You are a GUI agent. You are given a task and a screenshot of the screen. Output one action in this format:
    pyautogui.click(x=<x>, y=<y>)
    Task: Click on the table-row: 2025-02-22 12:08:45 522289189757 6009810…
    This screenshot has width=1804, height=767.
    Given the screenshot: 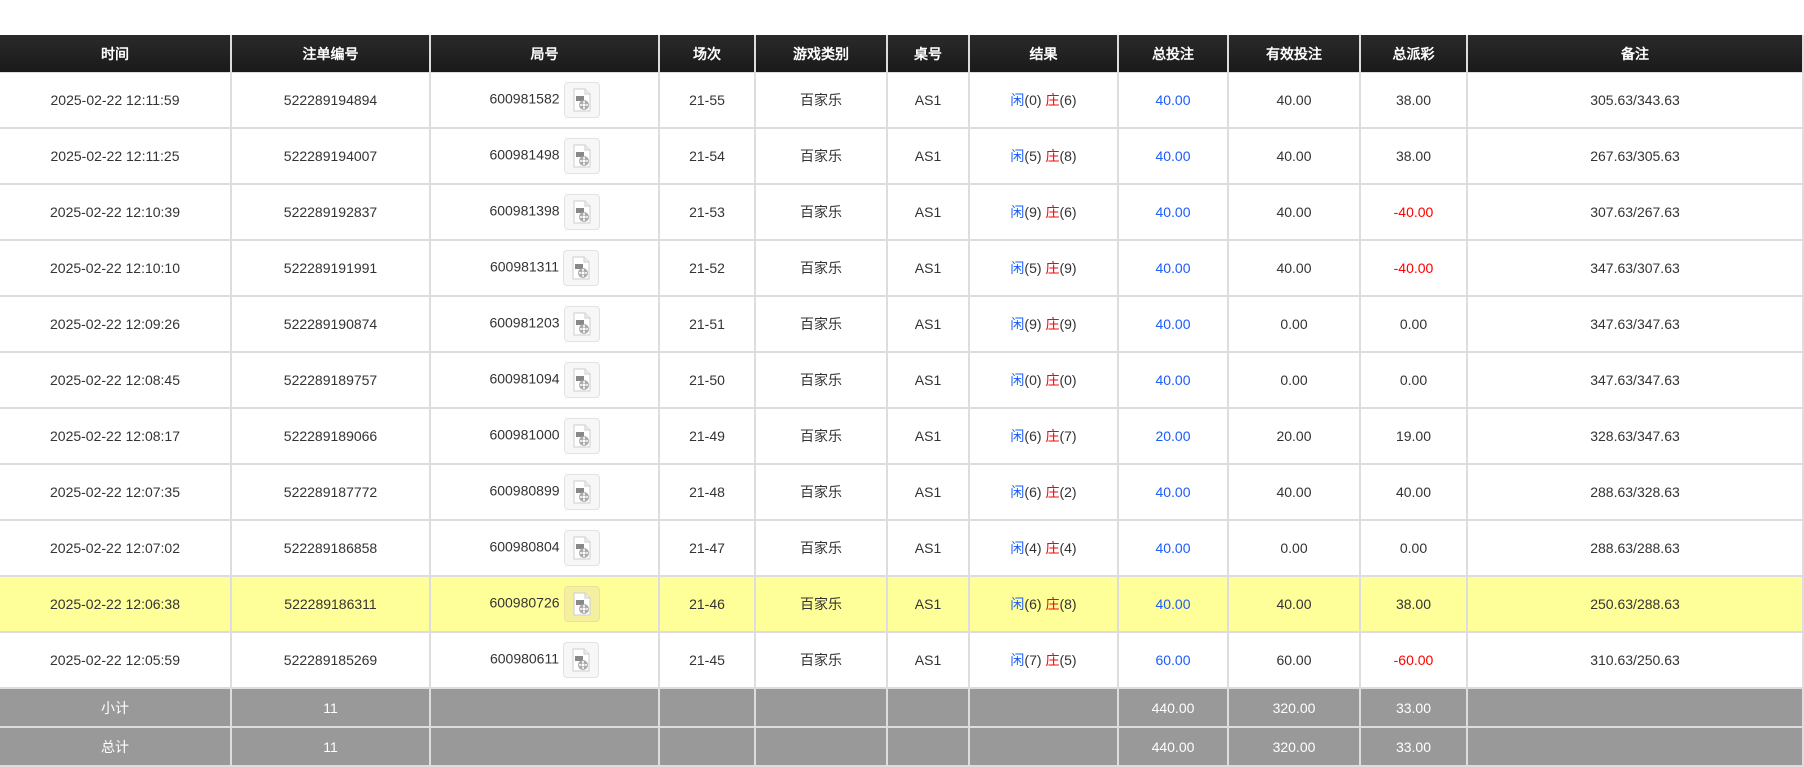 What is the action you would take?
    pyautogui.click(x=902, y=380)
    